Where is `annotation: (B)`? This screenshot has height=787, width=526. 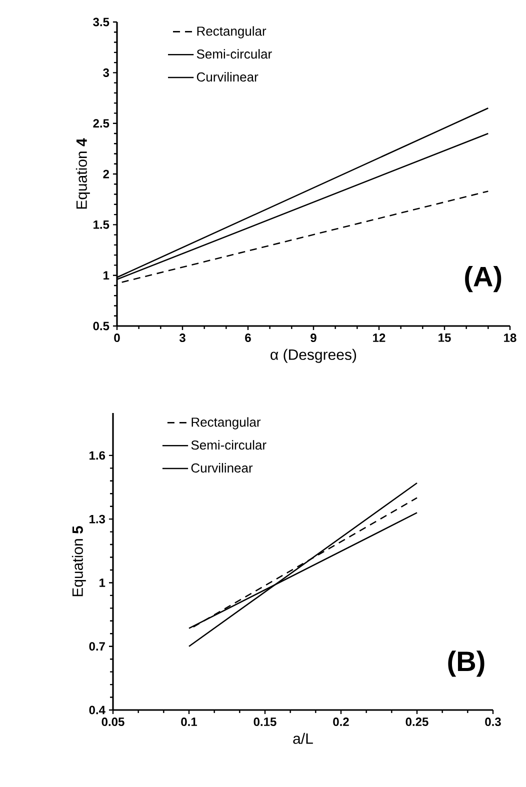 annotation: (B) is located at coordinates (466, 663).